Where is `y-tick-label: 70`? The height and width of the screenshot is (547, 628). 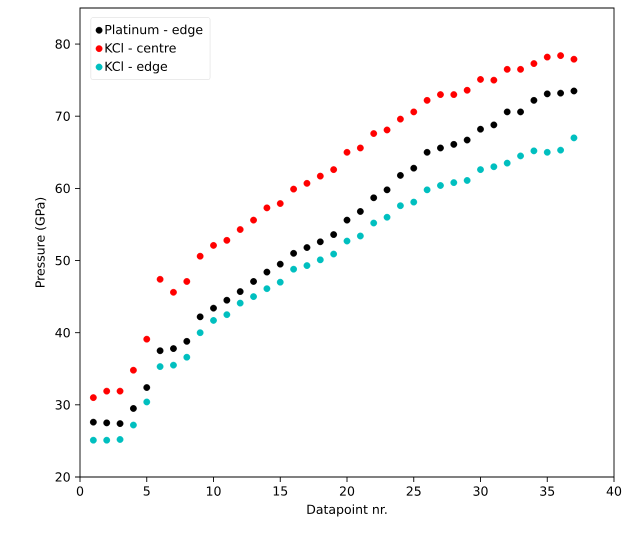 y-tick-label: 70 is located at coordinates (63, 116).